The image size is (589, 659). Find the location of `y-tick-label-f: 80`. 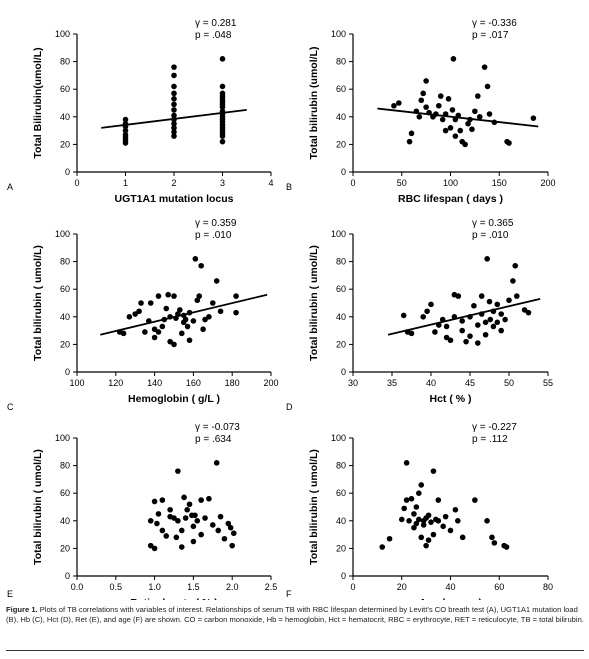

y-tick-label-f: 80 is located at coordinates (341, 466).